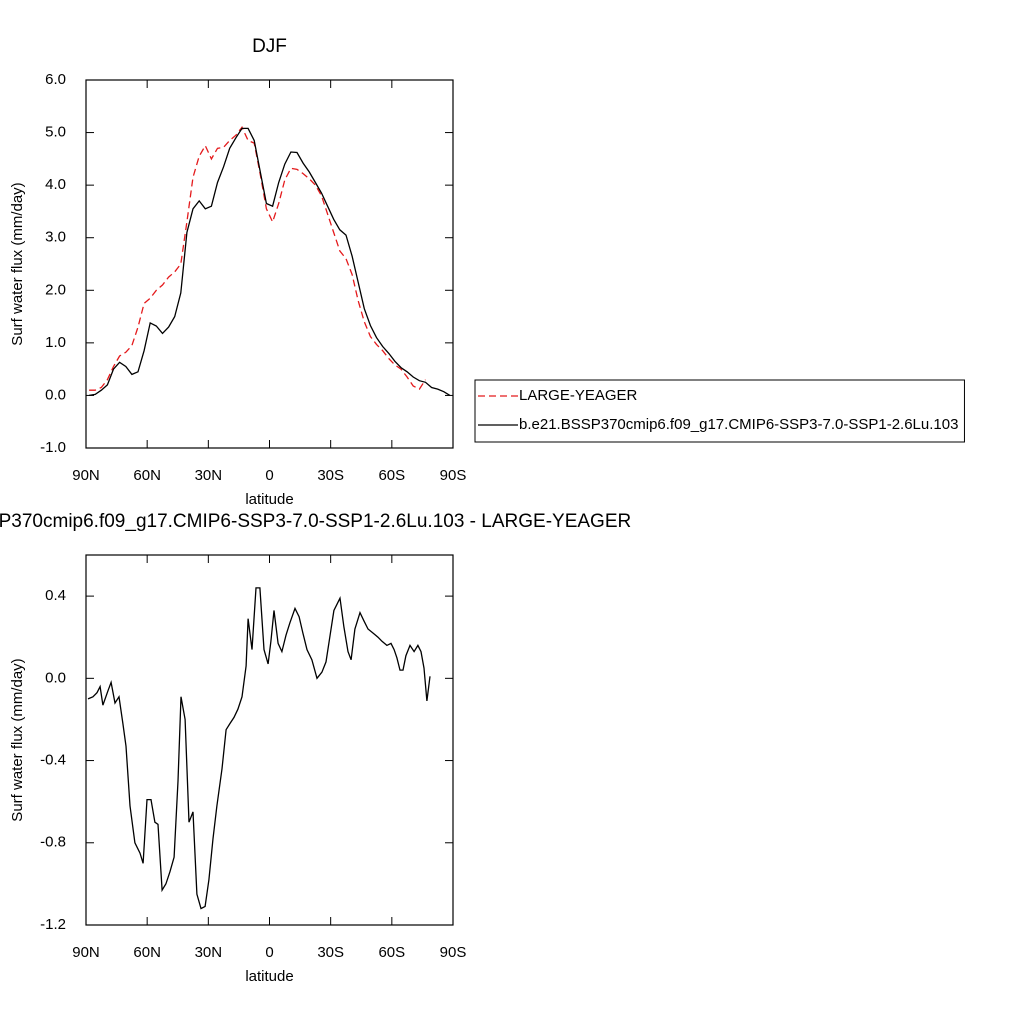  I want to click on legend-label: LARGE-YEAGER, so click(578, 395).